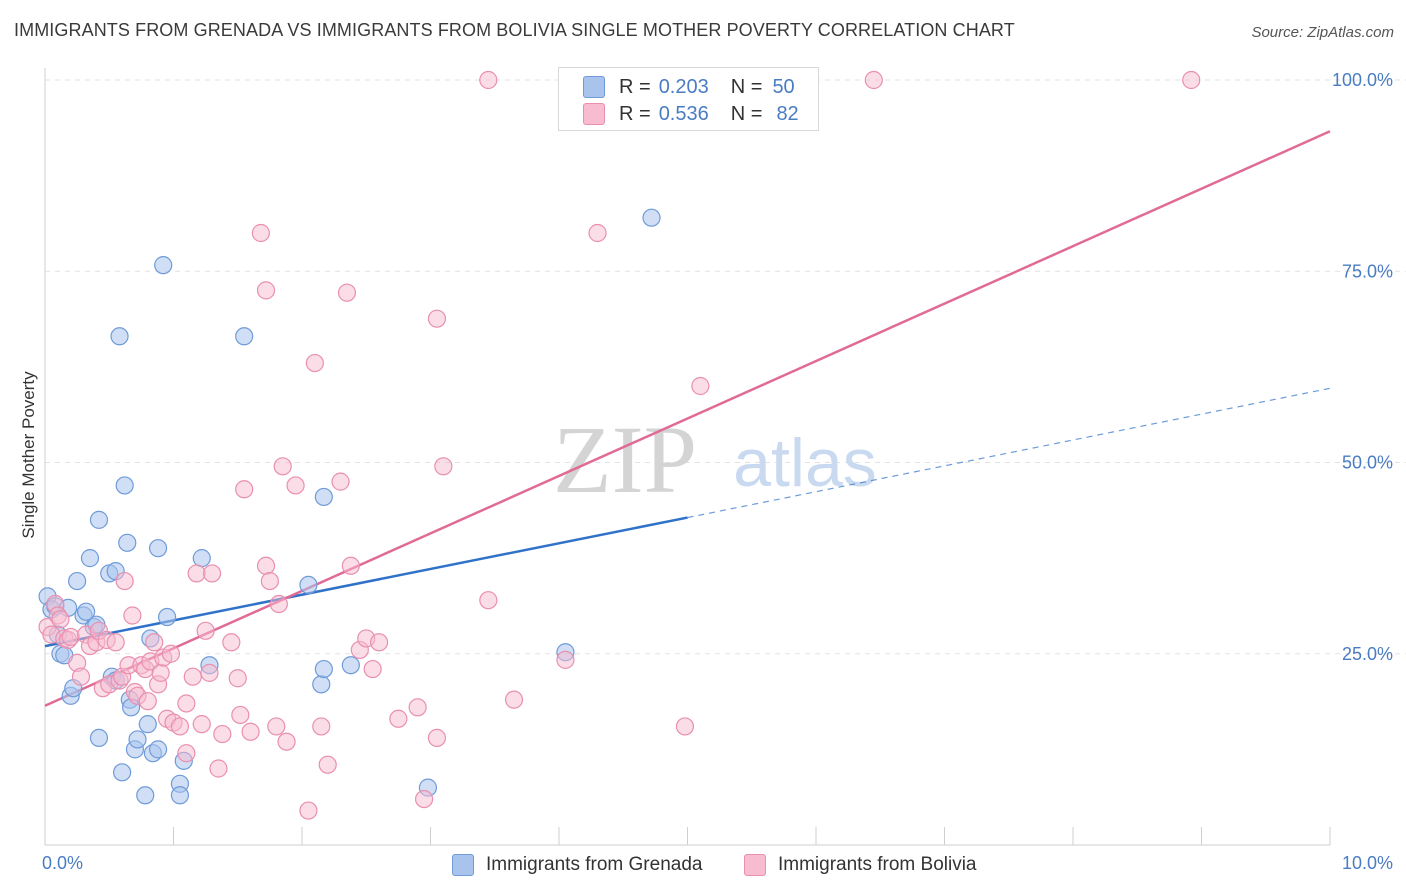  Describe the element at coordinates (62, 863) in the screenshot. I see `x-tick-label: 0.0%` at that location.